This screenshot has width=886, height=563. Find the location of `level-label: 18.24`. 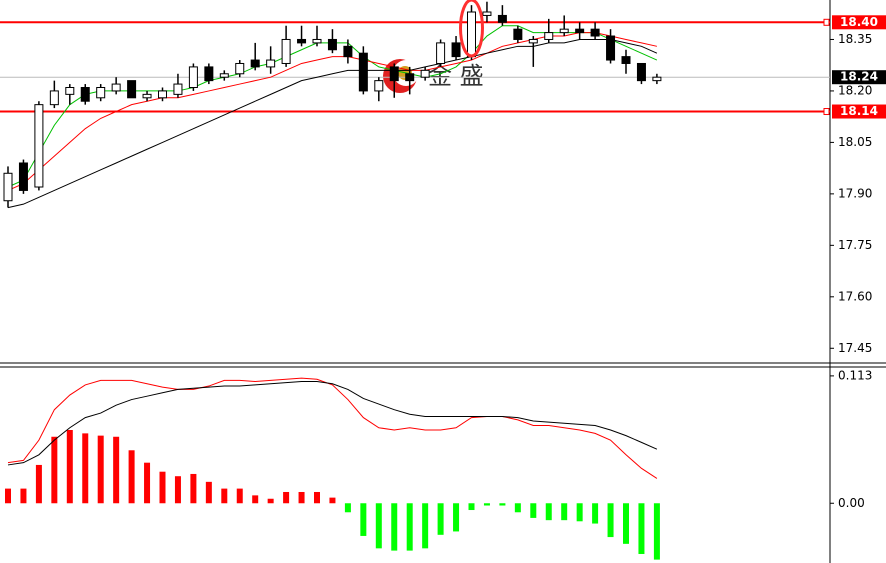

level-label: 18.24 is located at coordinates (859, 77).